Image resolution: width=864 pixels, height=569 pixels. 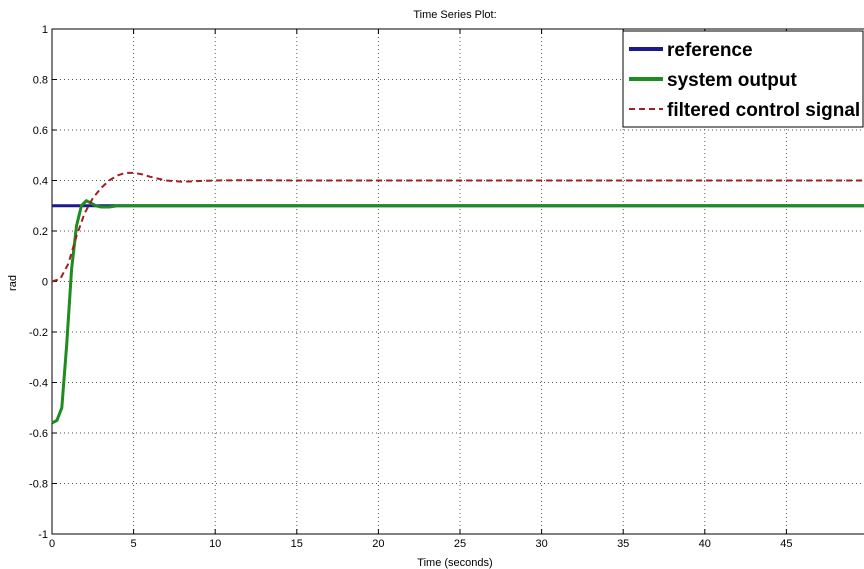 I want to click on legend-label: system output, so click(x=732, y=80).